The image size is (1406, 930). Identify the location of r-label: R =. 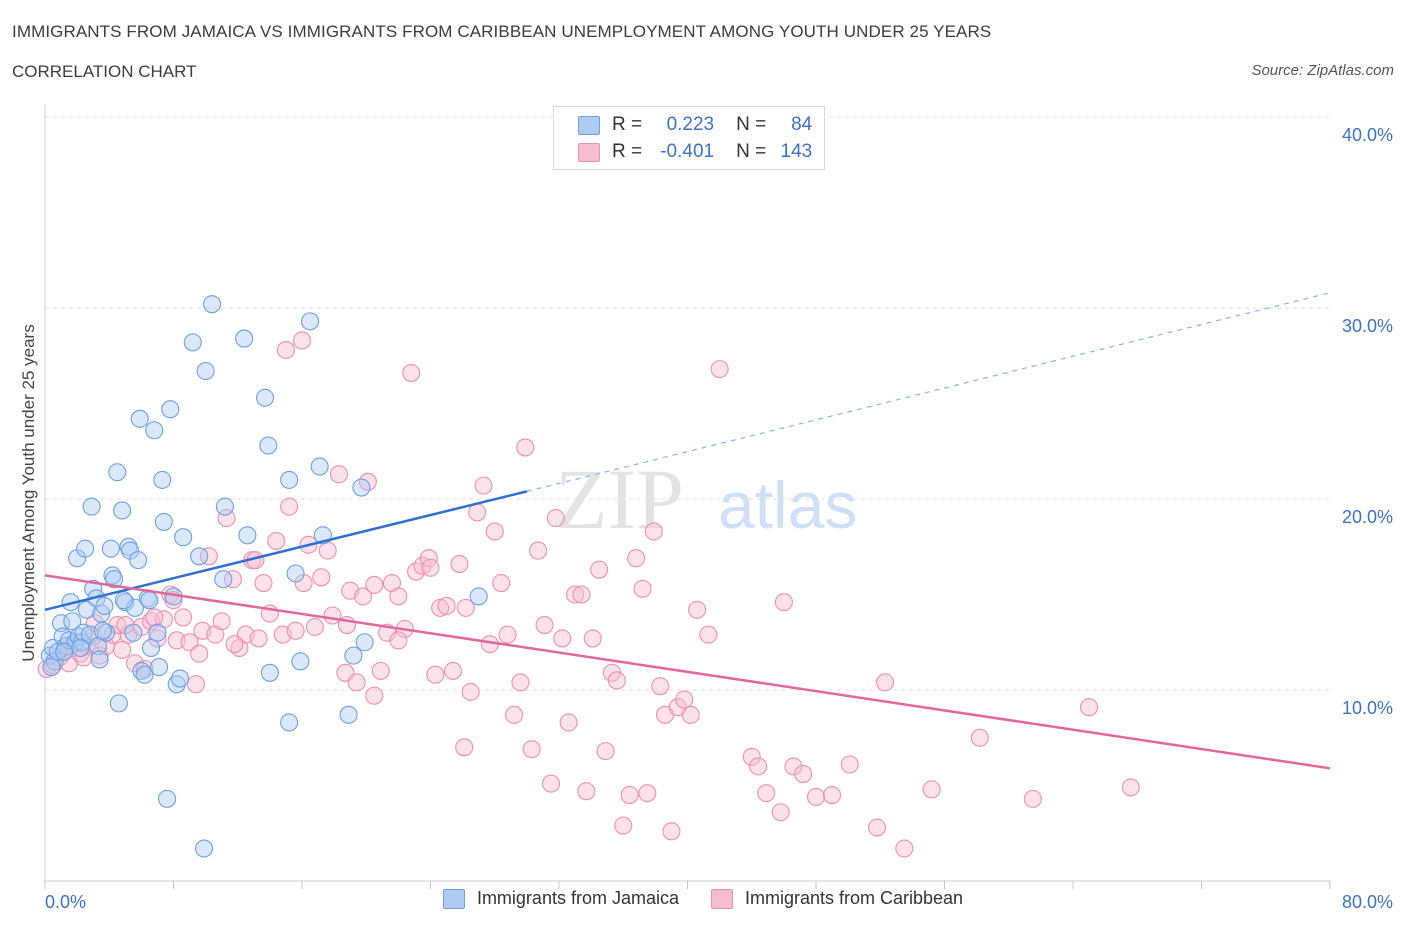
(627, 151).